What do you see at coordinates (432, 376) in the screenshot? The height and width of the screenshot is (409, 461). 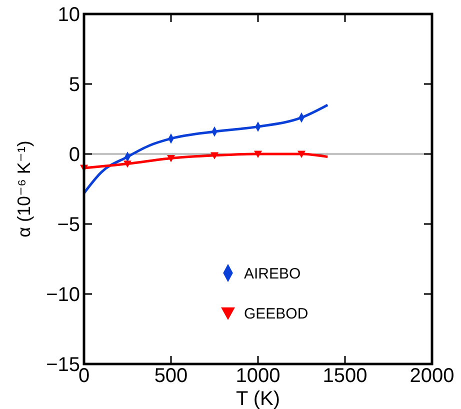 I see `x-tick-label: 2000` at bounding box center [432, 376].